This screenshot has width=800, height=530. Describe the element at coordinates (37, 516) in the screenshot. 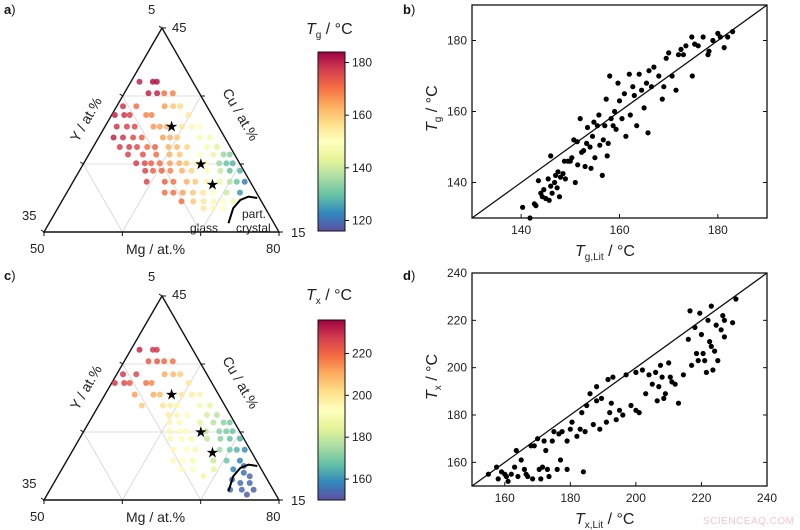

I see `tick-left-mg: 50` at that location.